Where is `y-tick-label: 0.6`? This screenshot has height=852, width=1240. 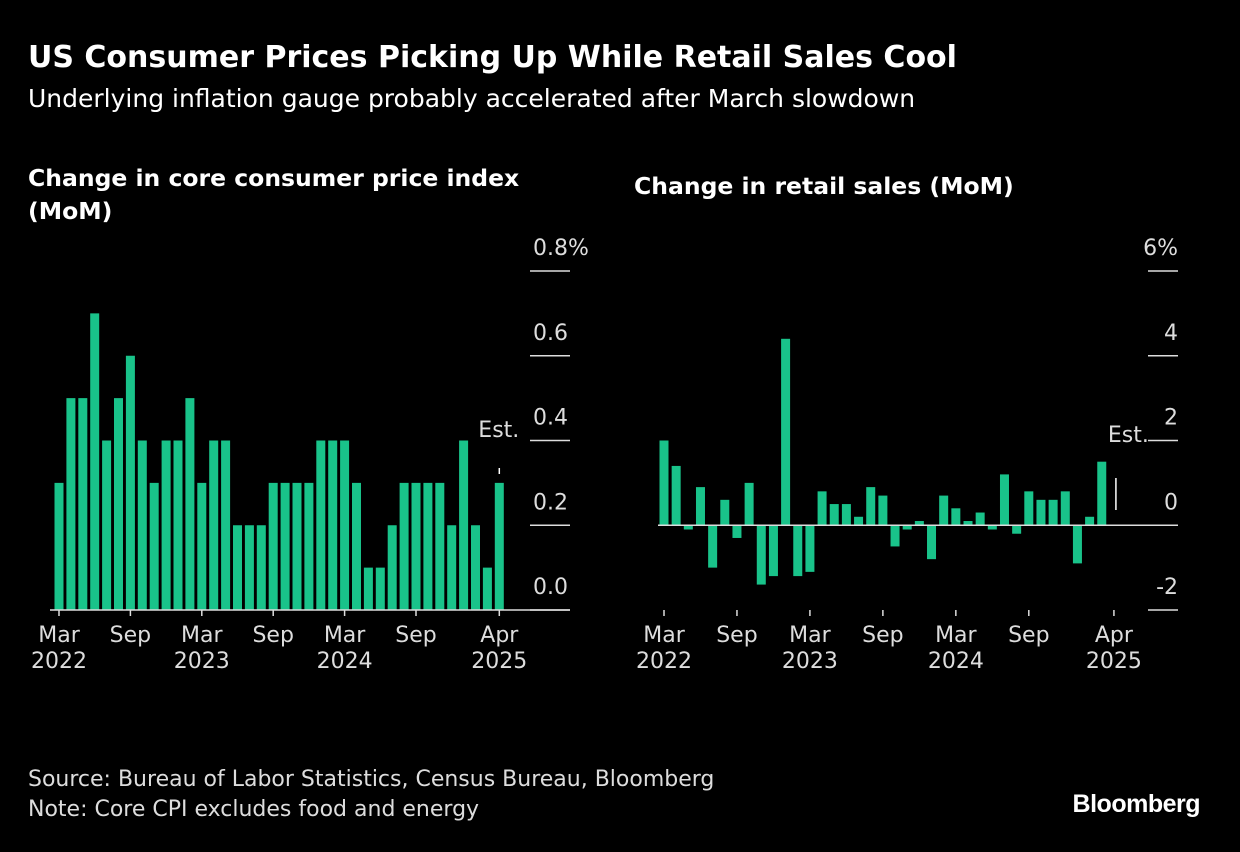
y-tick-label: 0.6 is located at coordinates (550, 333).